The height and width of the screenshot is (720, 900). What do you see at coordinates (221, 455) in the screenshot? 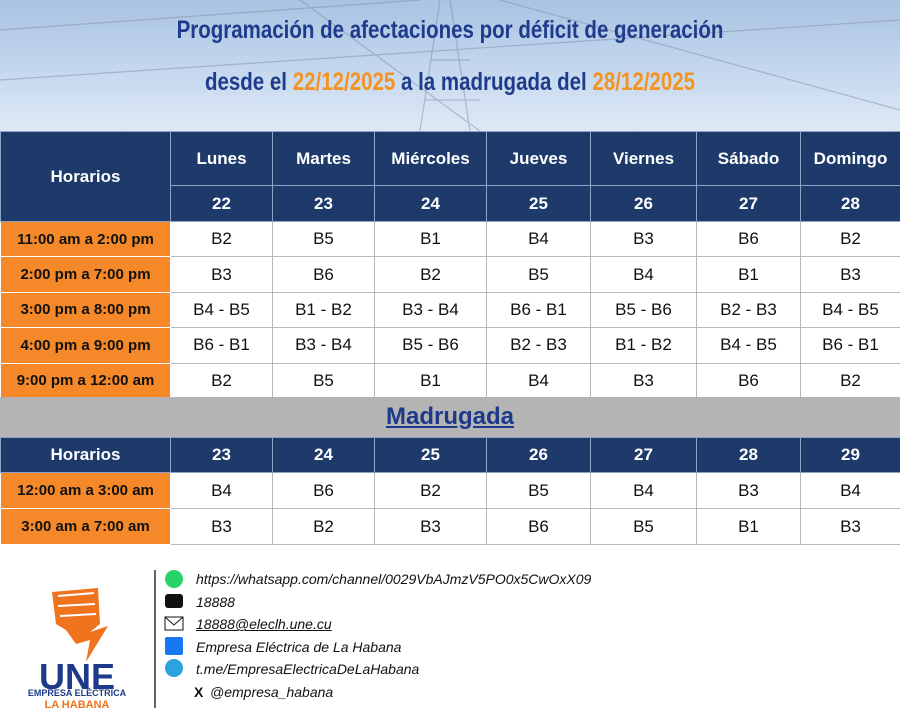
I see `date: 23` at bounding box center [221, 455].